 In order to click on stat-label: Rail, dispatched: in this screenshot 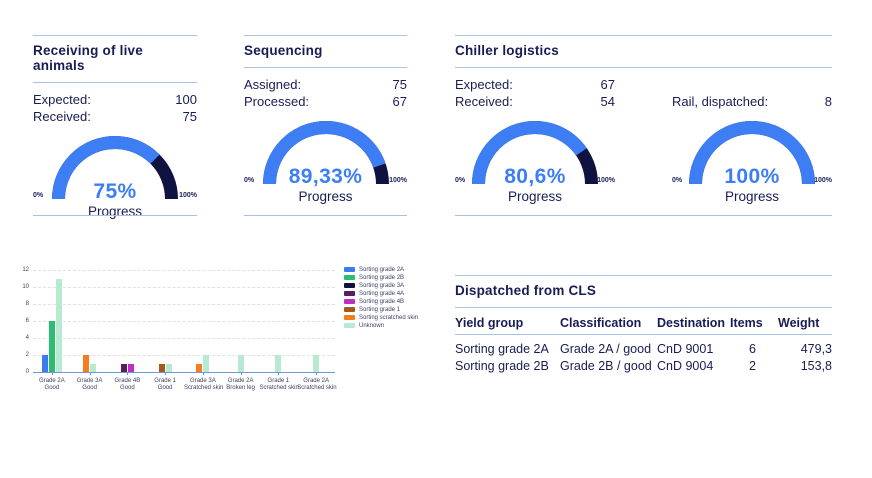, I will do `click(720, 101)`.